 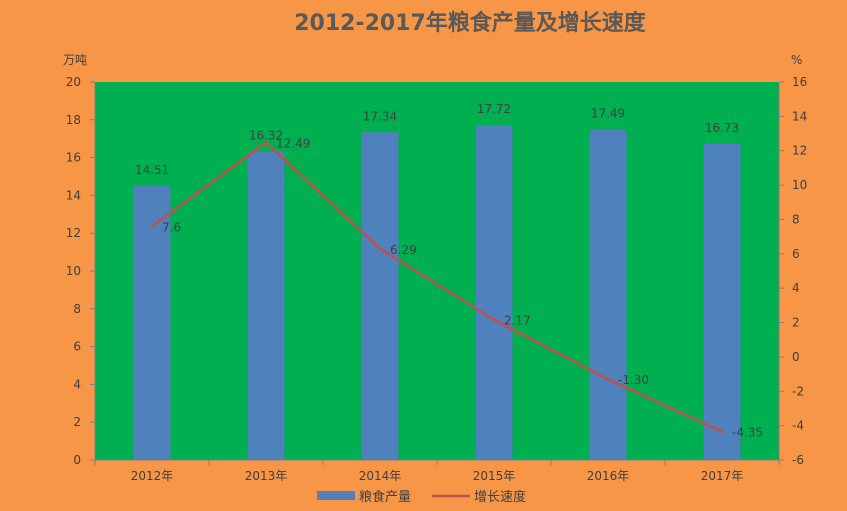 What do you see at coordinates (266, 136) in the screenshot?
I see `bar-data-label: 16.32` at bounding box center [266, 136].